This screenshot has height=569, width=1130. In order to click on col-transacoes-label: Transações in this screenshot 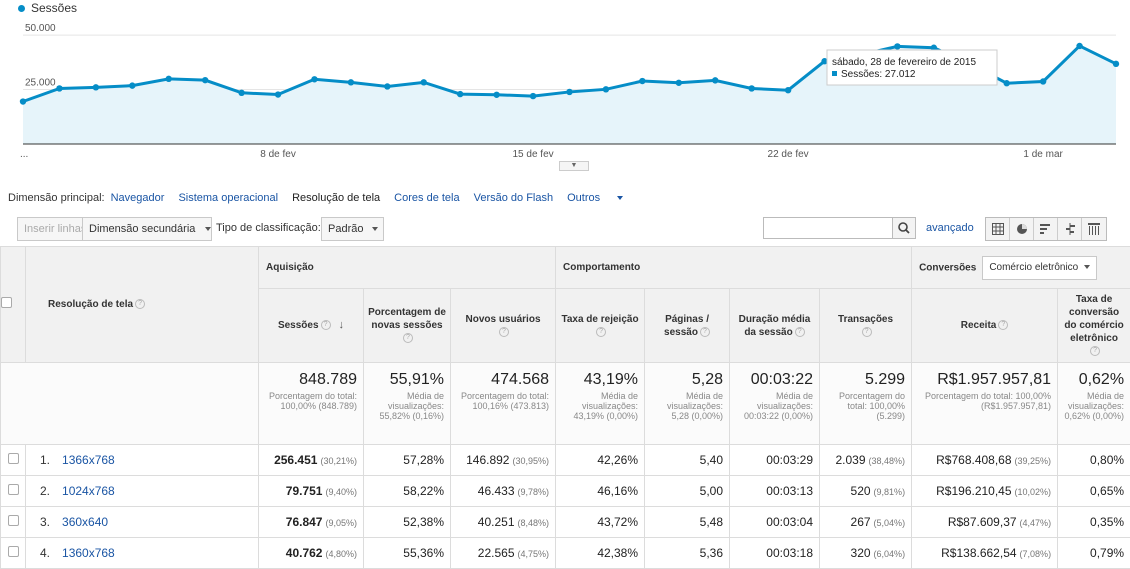, I will do `click(866, 319)`.